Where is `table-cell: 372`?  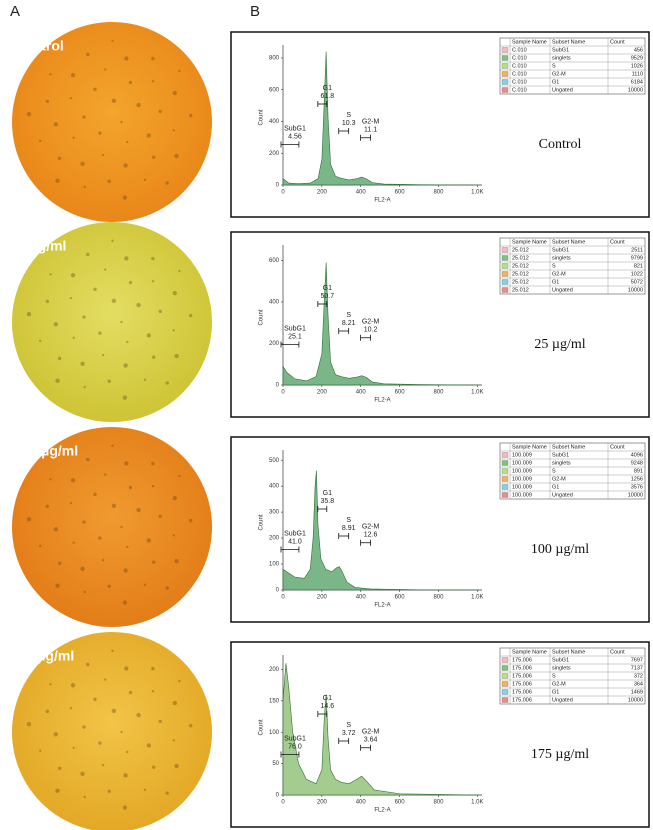
table-cell: 372 is located at coordinates (638, 676).